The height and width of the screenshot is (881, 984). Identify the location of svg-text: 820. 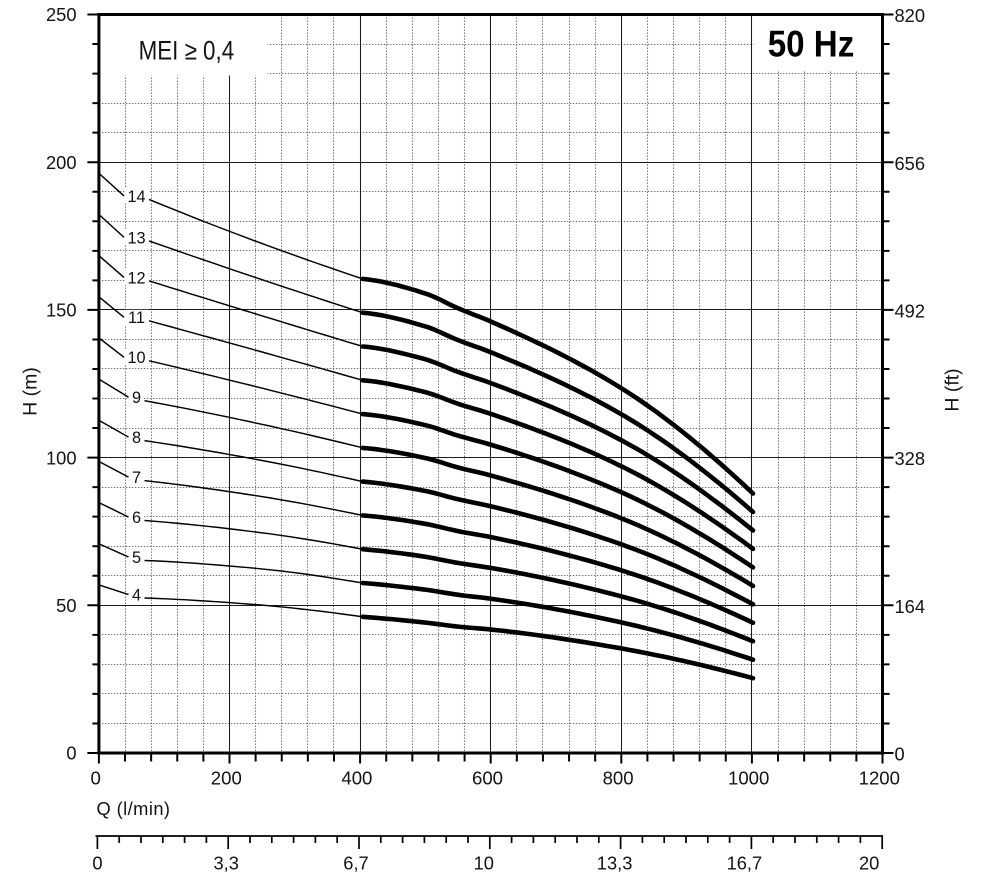
(910, 15).